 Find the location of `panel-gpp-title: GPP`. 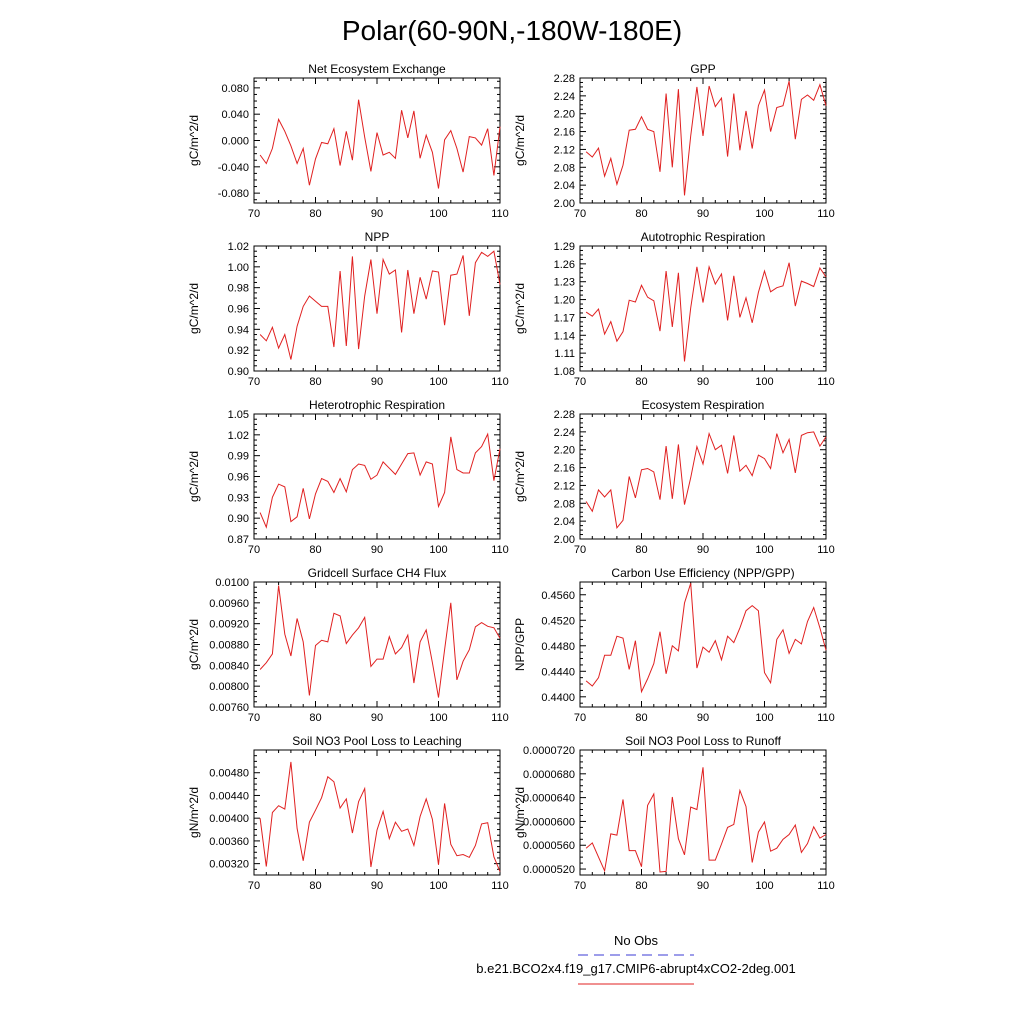

panel-gpp-title: GPP is located at coordinates (702, 69).